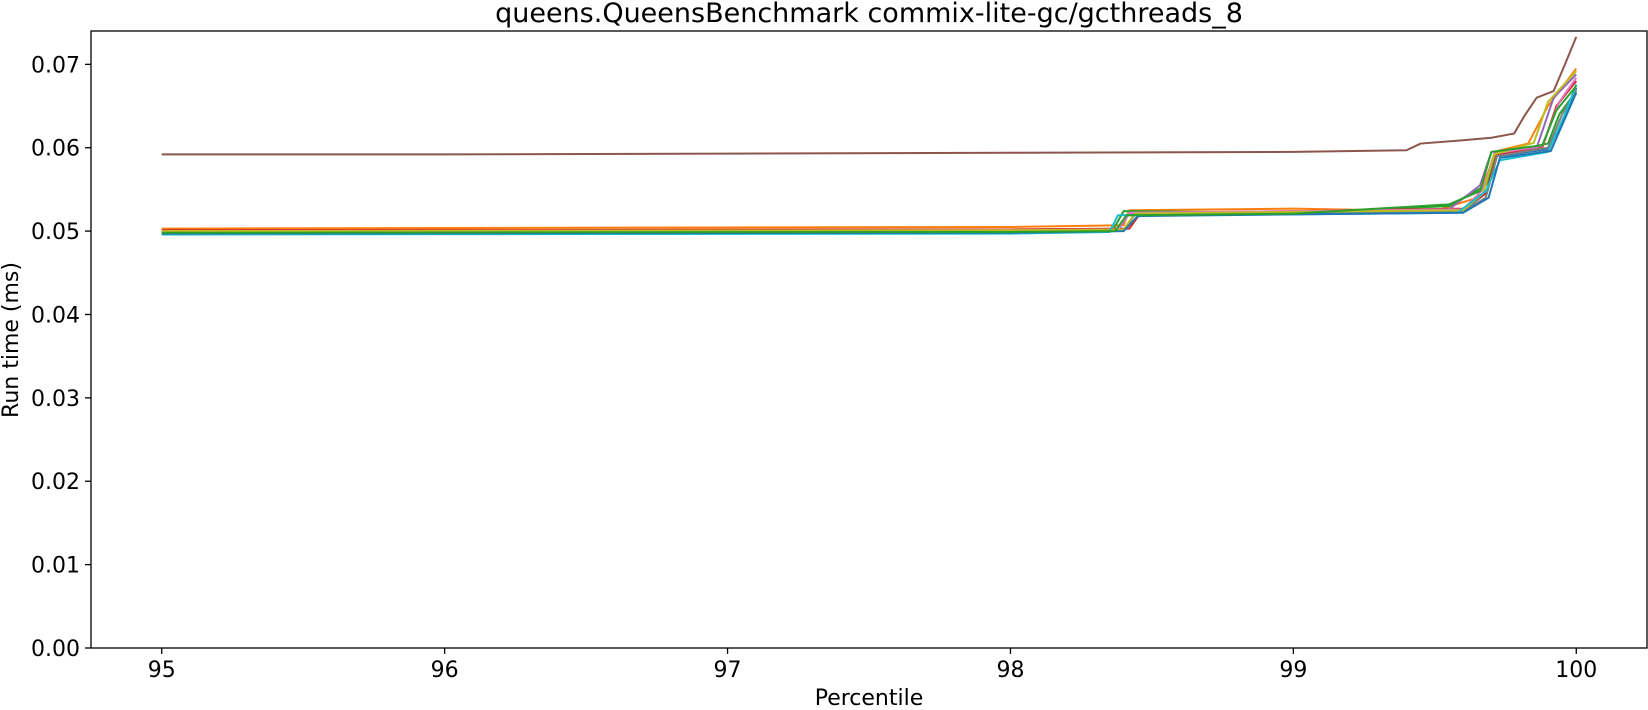 The height and width of the screenshot is (710, 1648). Describe the element at coordinates (162, 670) in the screenshot. I see `x-tick-label: 95` at that location.